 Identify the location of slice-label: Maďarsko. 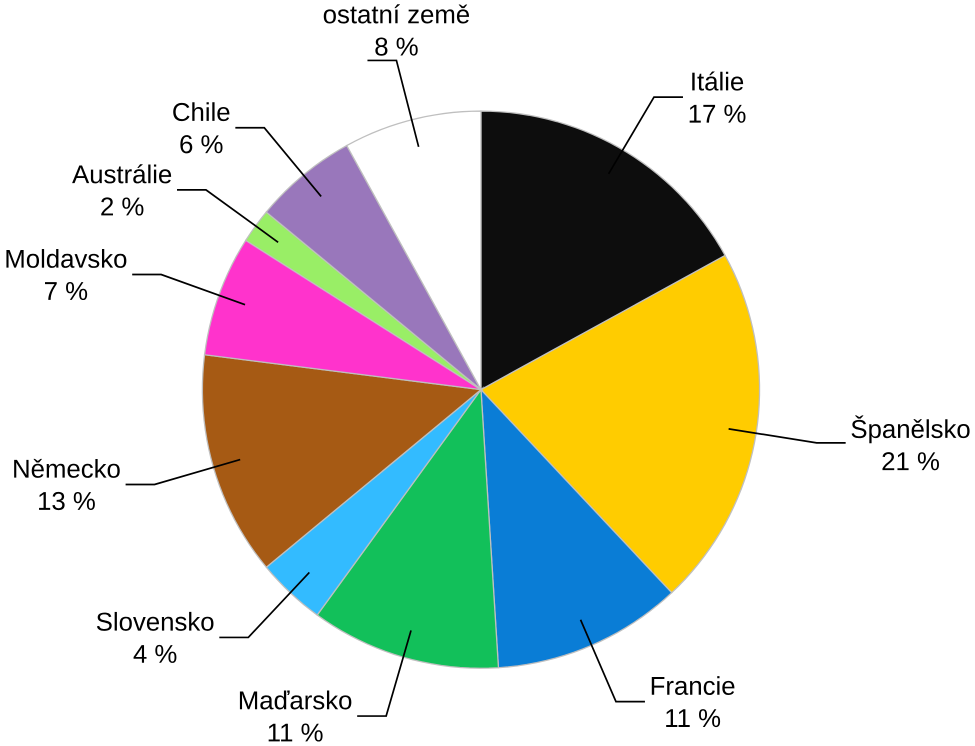
(296, 700).